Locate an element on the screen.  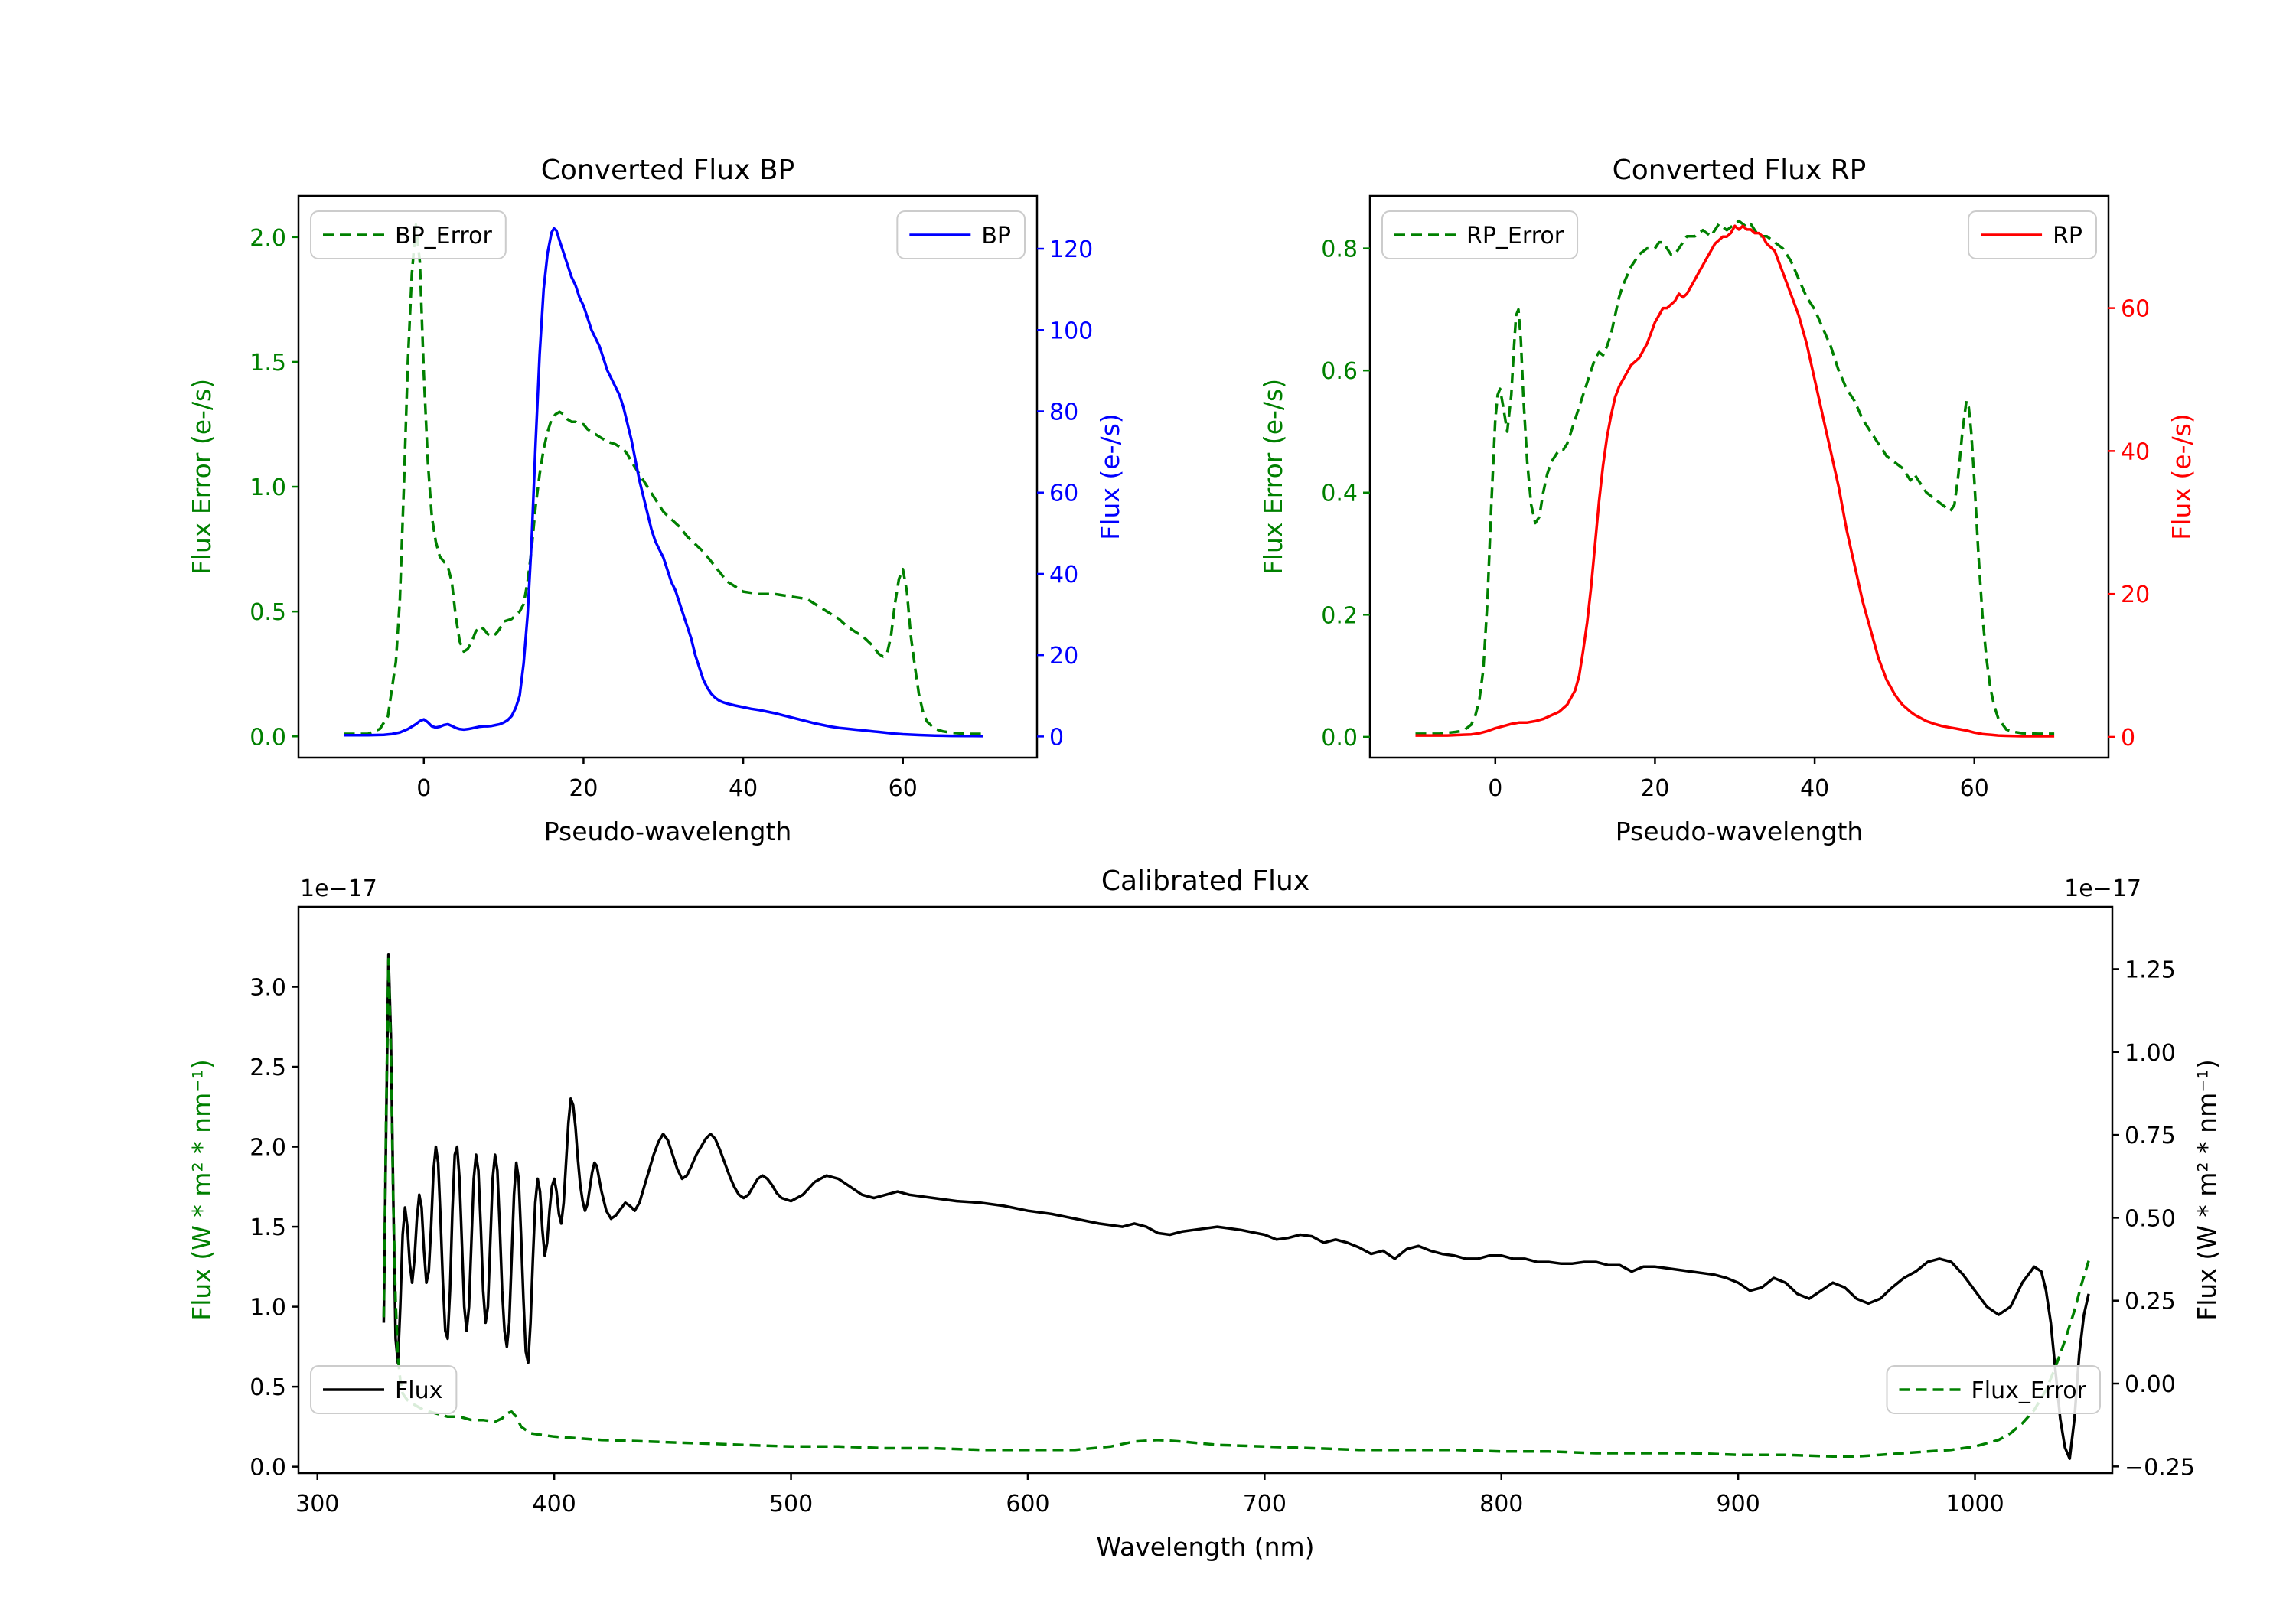
left-tick-label: 0.6 is located at coordinates (1339, 371).